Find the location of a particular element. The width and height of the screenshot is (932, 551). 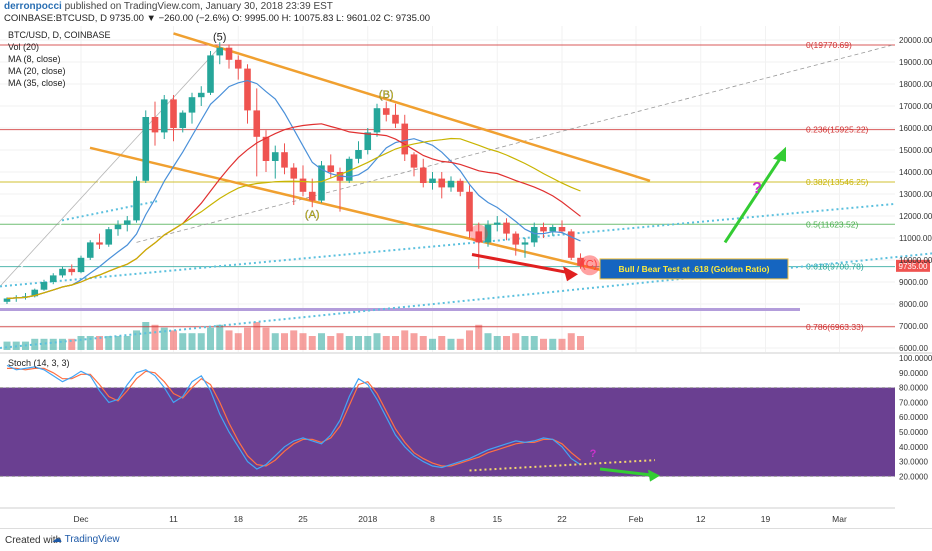

question-mark: ? is located at coordinates (757, 188).